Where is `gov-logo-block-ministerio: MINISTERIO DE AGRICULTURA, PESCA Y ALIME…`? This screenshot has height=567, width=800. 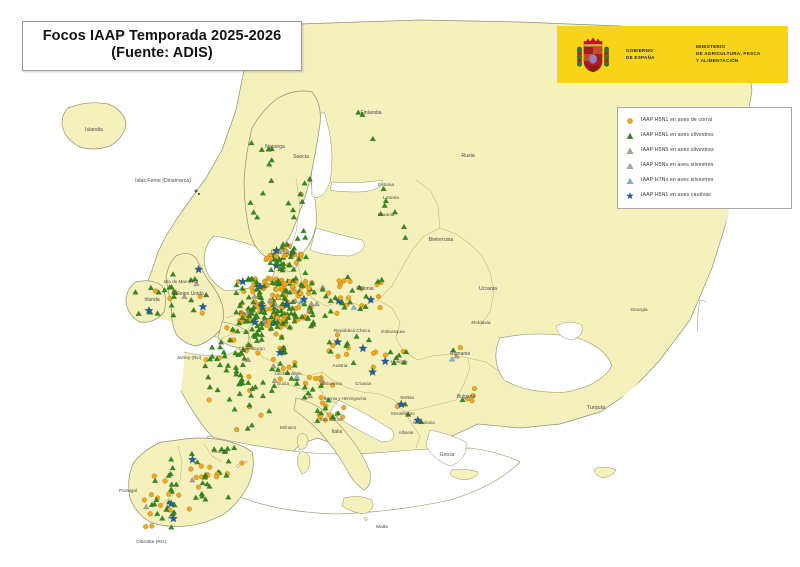 gov-logo-block-ministerio: MINISTERIO DE AGRICULTURA, PESCA Y ALIME… is located at coordinates (748, 54).